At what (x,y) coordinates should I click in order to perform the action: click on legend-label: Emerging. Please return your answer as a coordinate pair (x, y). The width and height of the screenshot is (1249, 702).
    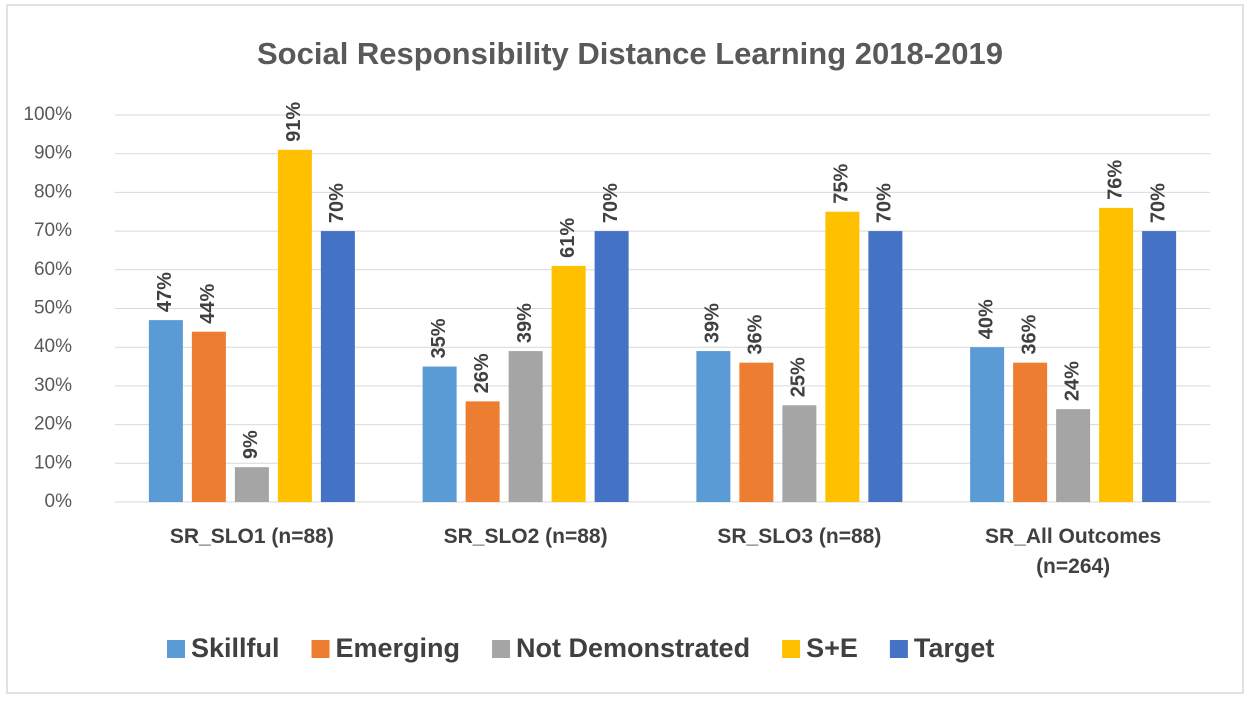
    Looking at the image, I should click on (398, 648).